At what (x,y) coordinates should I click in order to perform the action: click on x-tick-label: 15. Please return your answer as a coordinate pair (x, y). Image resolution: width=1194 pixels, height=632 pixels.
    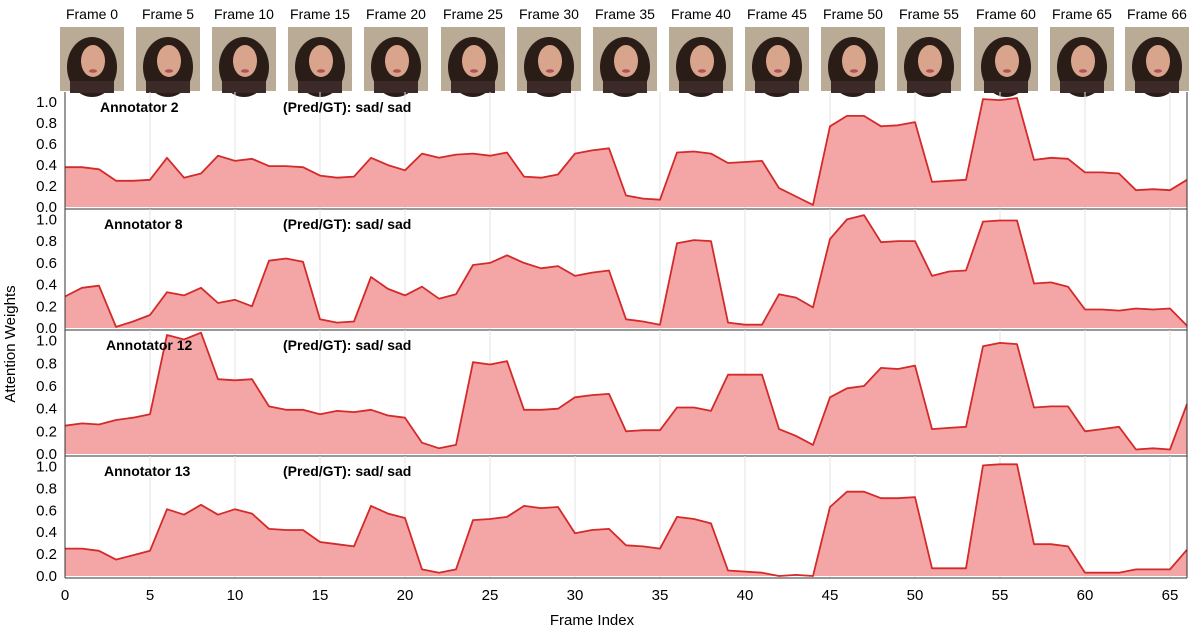
    Looking at the image, I should click on (320, 595).